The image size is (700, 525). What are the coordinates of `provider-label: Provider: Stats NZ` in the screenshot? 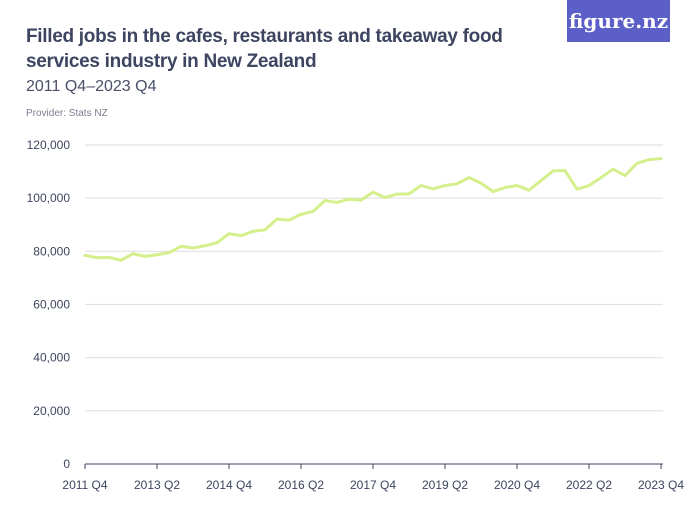 It's located at (67, 113).